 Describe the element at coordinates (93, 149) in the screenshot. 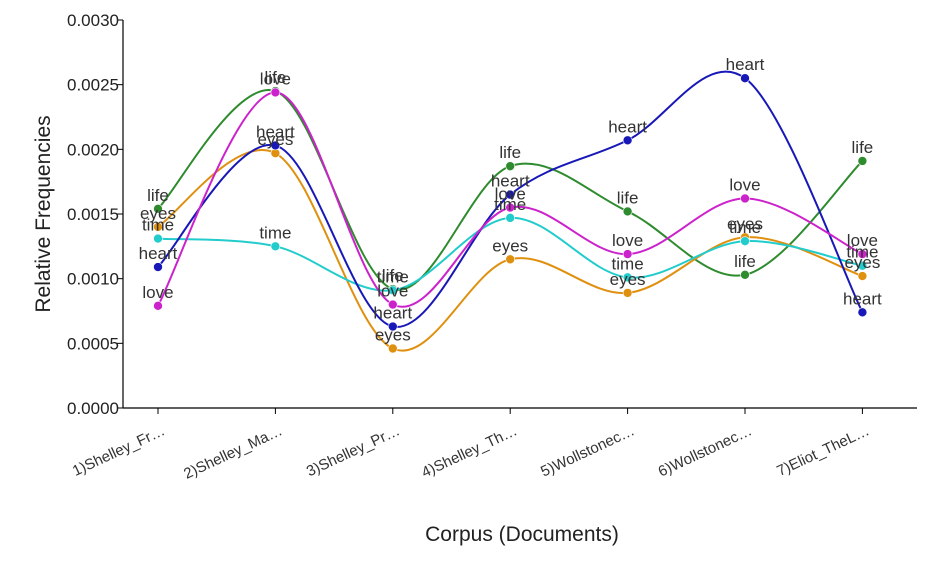

I see `y-tick-label: 0.0020` at that location.